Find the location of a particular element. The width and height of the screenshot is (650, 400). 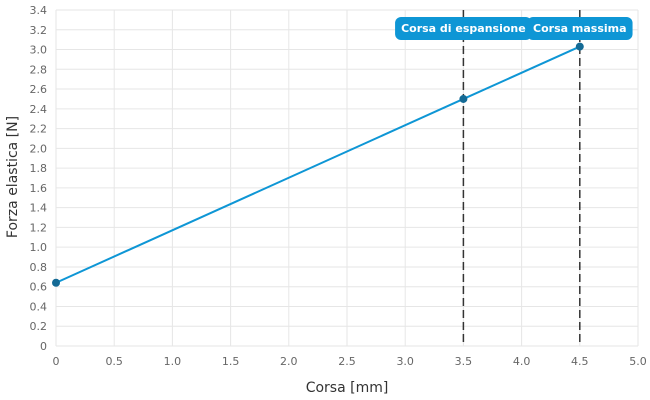

y-tick-label: 1.0 is located at coordinates (39, 247).